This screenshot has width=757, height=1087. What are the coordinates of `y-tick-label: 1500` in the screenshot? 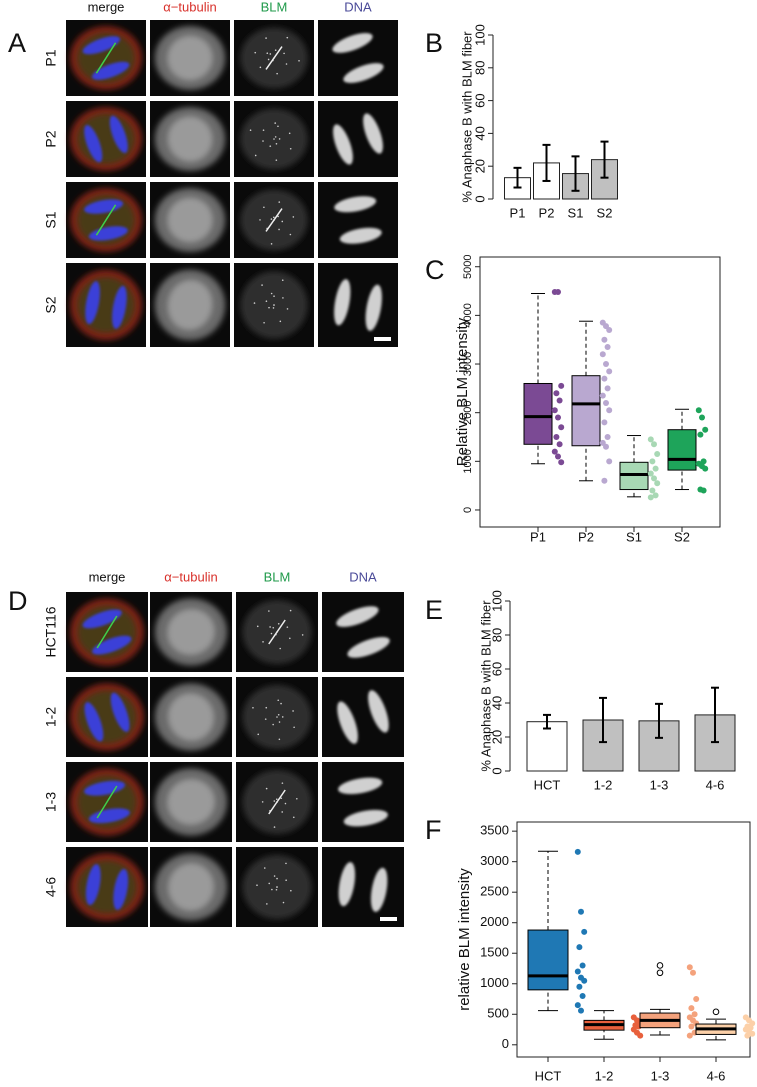 It's located at (494, 952).